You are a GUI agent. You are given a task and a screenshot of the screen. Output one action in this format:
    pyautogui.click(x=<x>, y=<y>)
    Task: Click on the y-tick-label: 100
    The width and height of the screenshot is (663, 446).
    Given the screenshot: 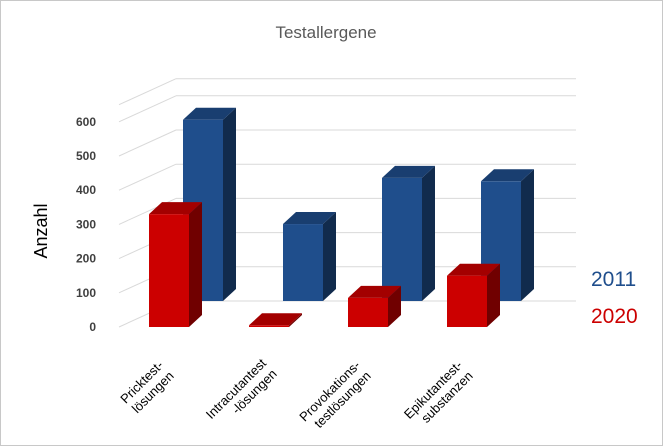 What is the action you would take?
    pyautogui.click(x=86, y=293)
    